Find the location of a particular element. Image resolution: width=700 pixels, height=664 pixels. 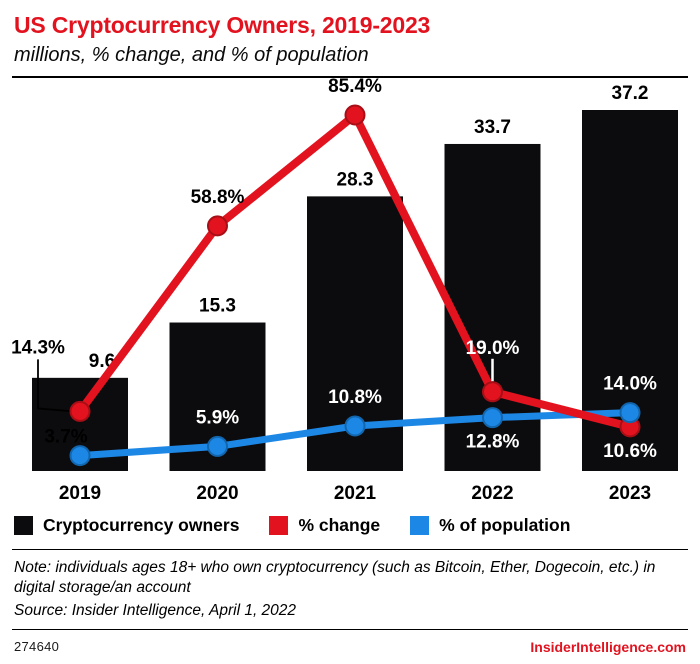

legend-item-pct-population: % of population is located at coordinates (490, 525).